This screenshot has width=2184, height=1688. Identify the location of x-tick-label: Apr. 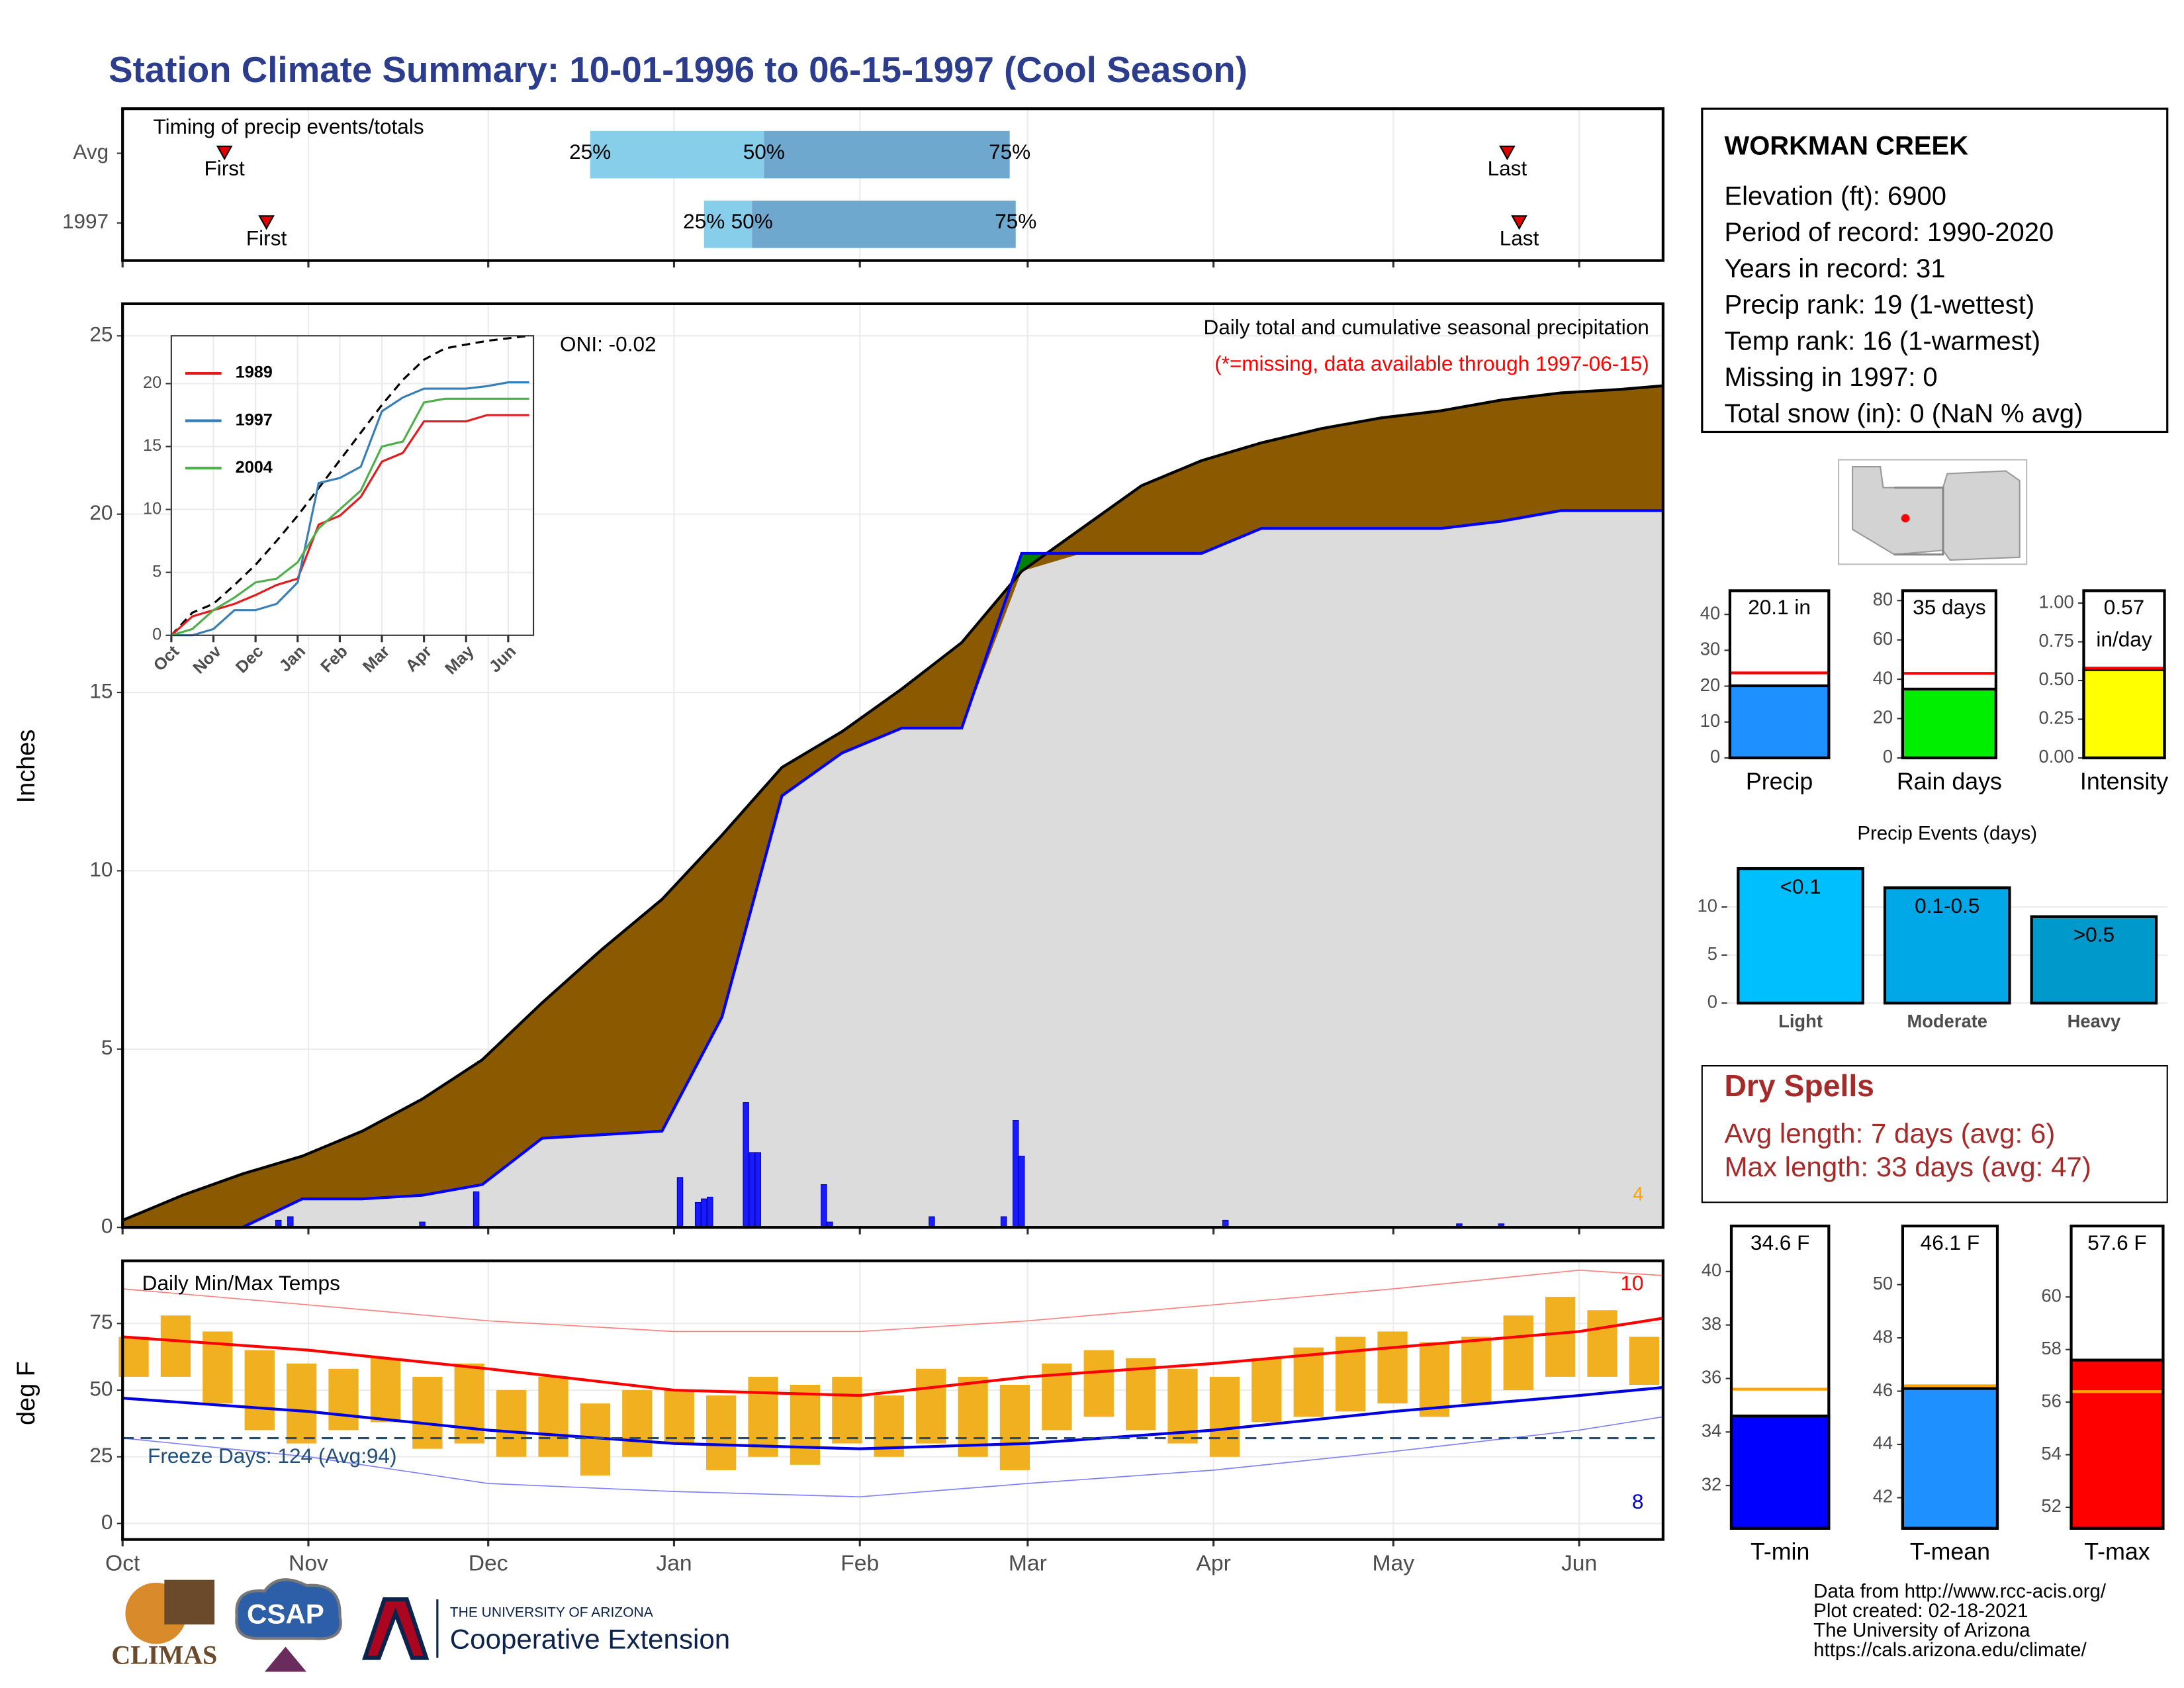
(1213, 1563).